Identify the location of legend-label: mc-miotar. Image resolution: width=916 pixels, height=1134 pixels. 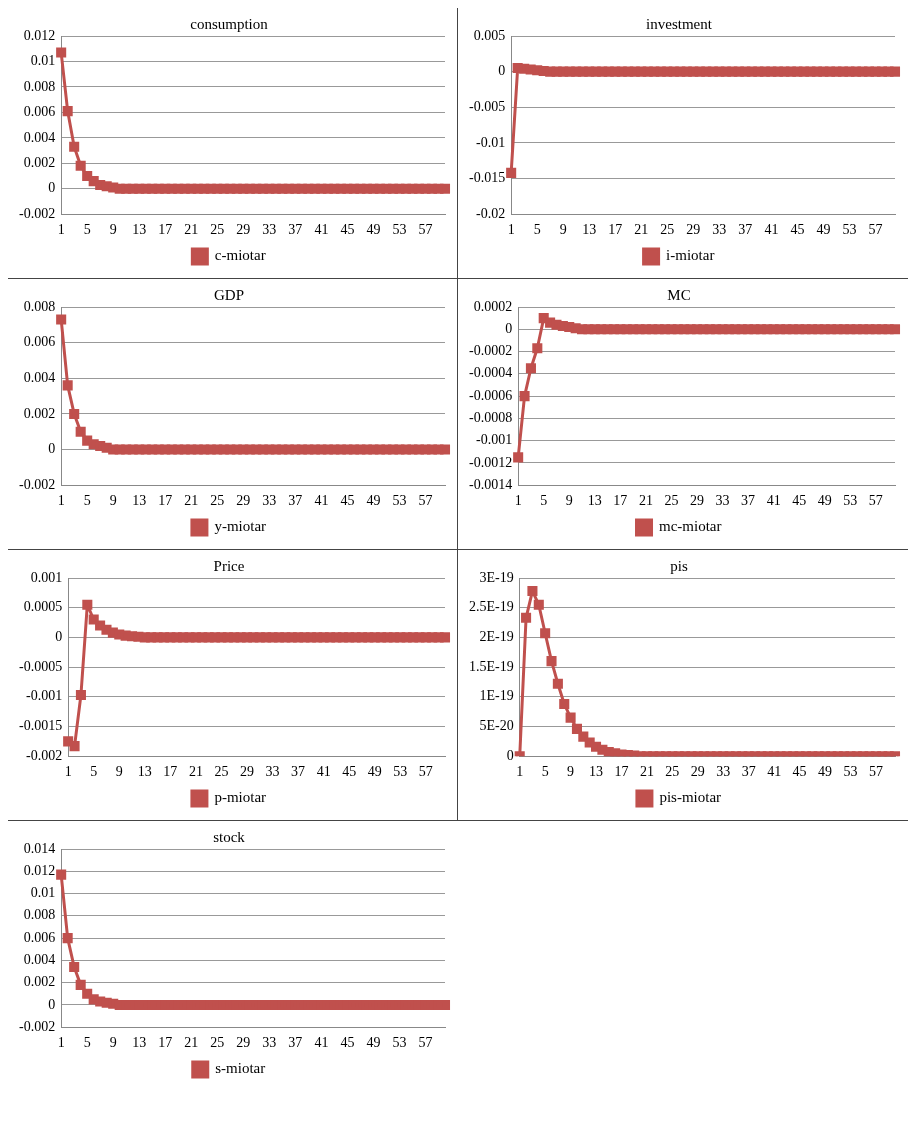
(690, 526).